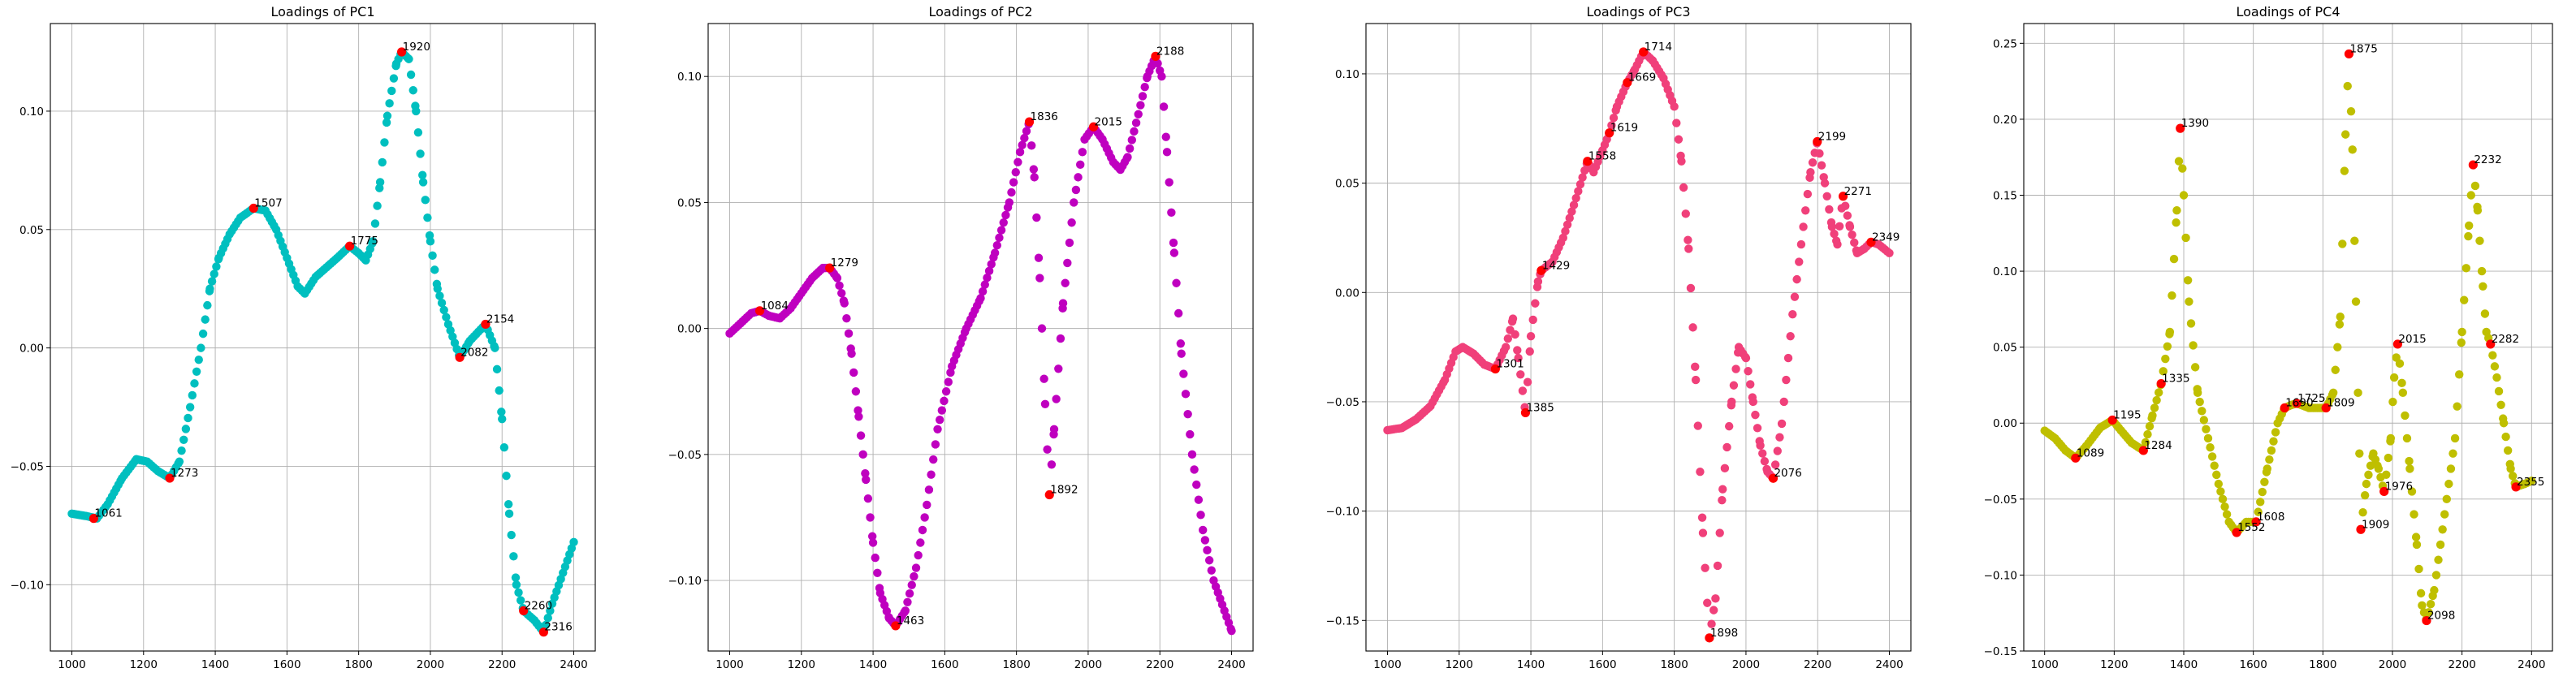 This screenshot has width=2576, height=677. Describe the element at coordinates (2341, 403) in the screenshot. I see `peak-label: 1809` at that location.